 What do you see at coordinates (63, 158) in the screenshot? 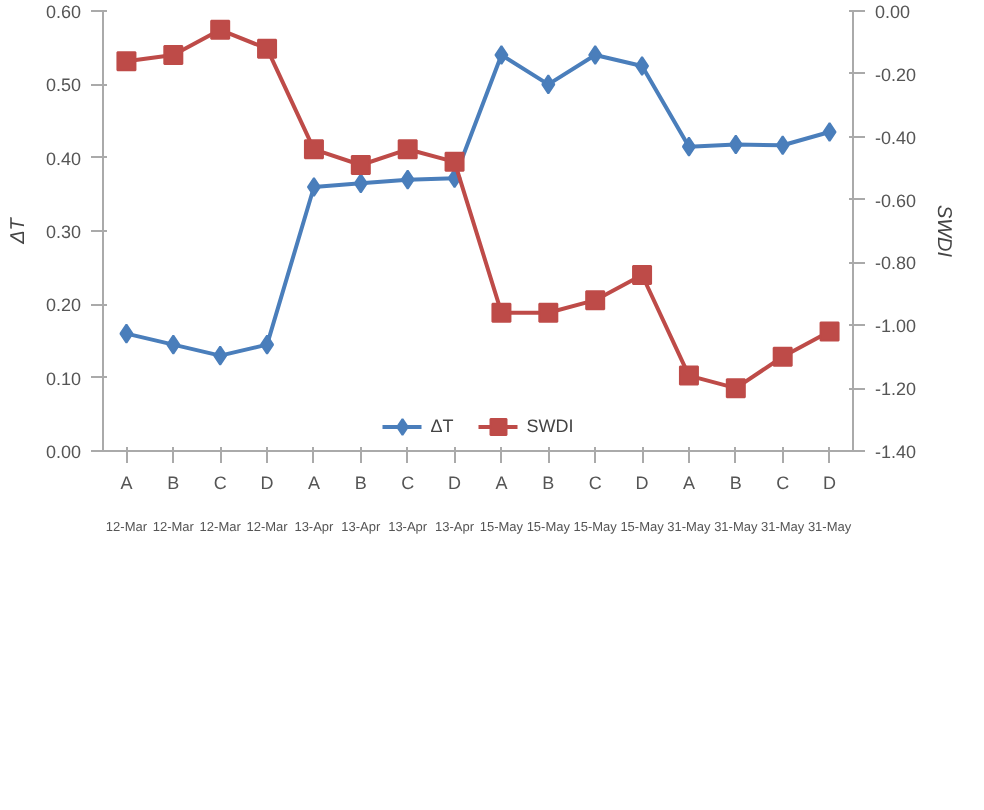
I see `y-tick-label: 0.40` at bounding box center [63, 158].